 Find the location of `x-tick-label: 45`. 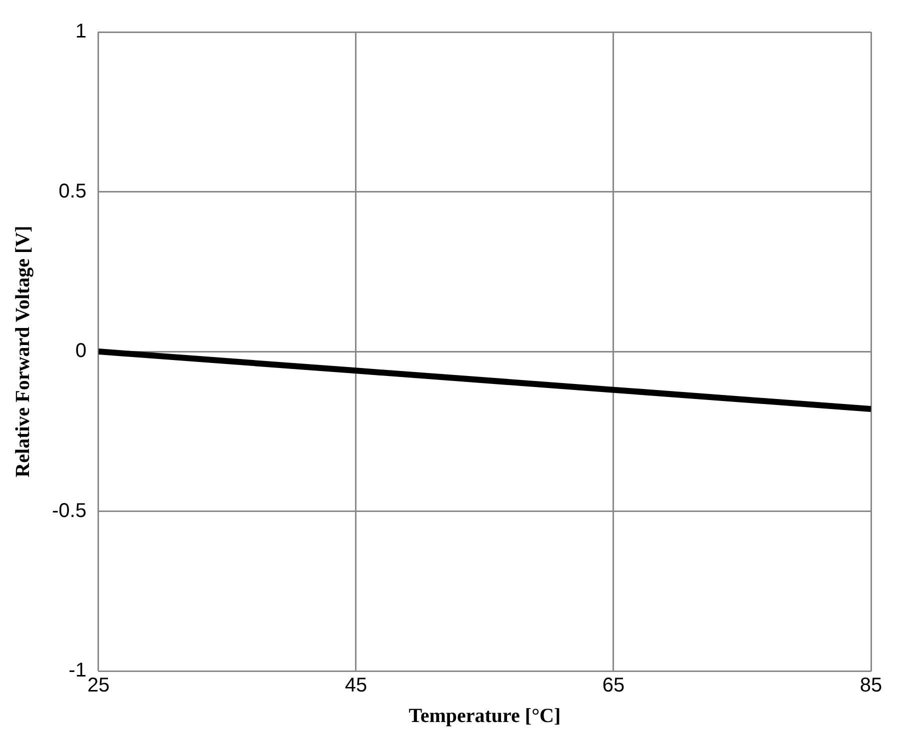

x-tick-label: 45 is located at coordinates (356, 685).